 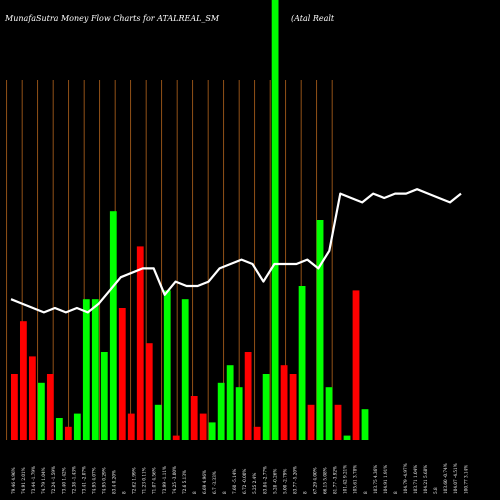 What do you see at coordinates (164, 480) in the screenshot?
I see `x-tick-label: 73.99 -1.11%` at bounding box center [164, 480].